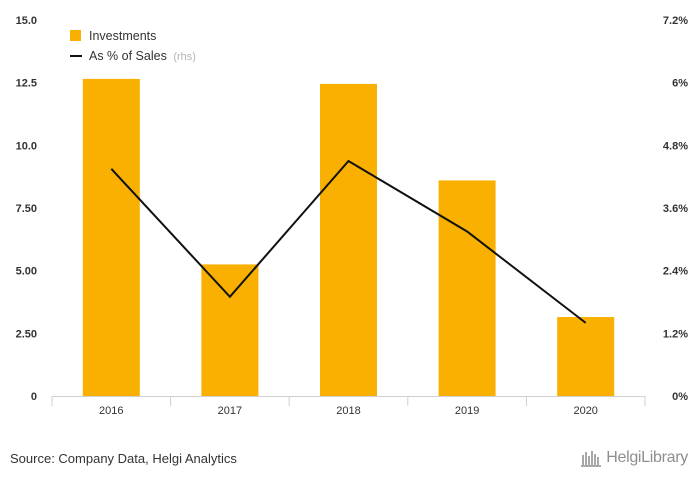 The image size is (700, 483). I want to click on helgi-library-logo: HelgiLibrary, so click(634, 458).